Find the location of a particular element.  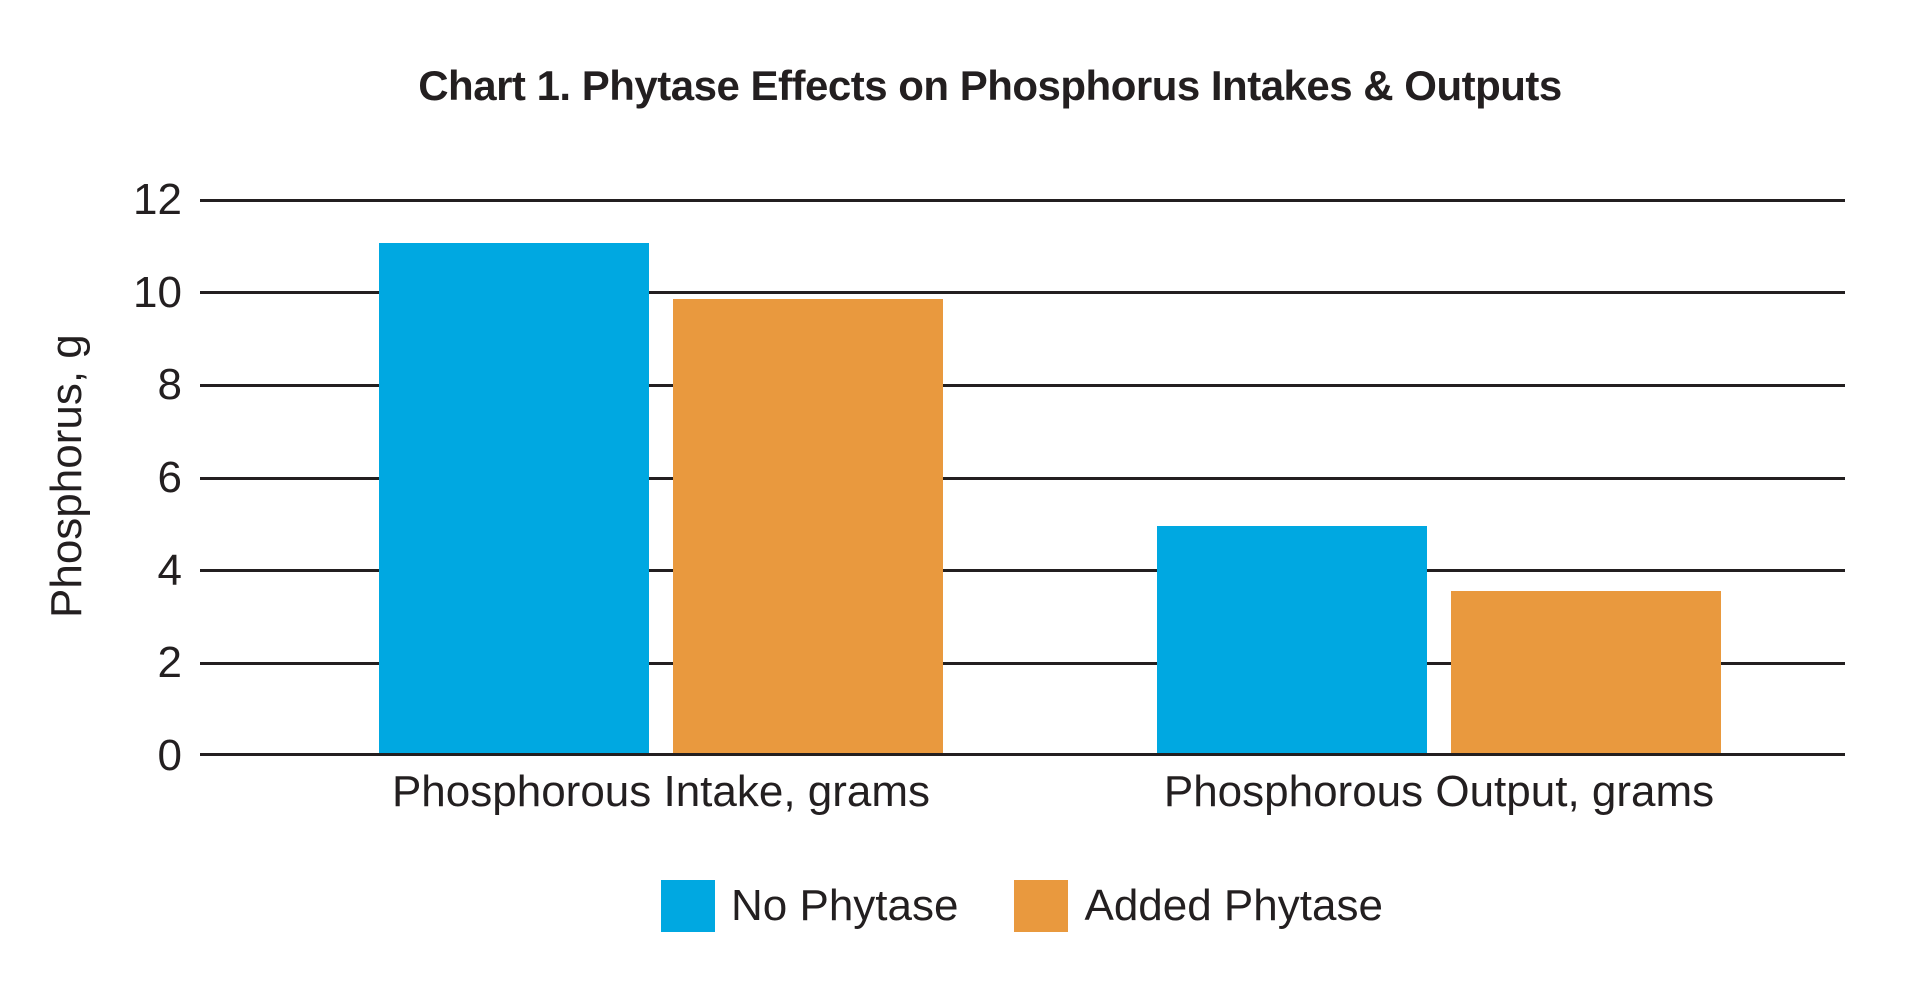

legend-item-added-phytase: Added Phytase is located at coordinates (1198, 906).